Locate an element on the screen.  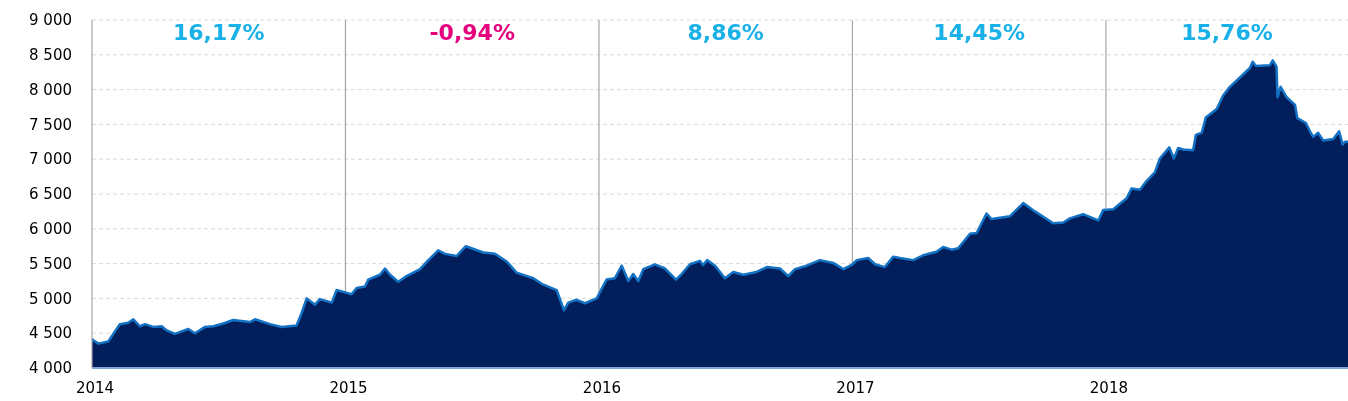
annotation: -0,94% is located at coordinates (472, 32).